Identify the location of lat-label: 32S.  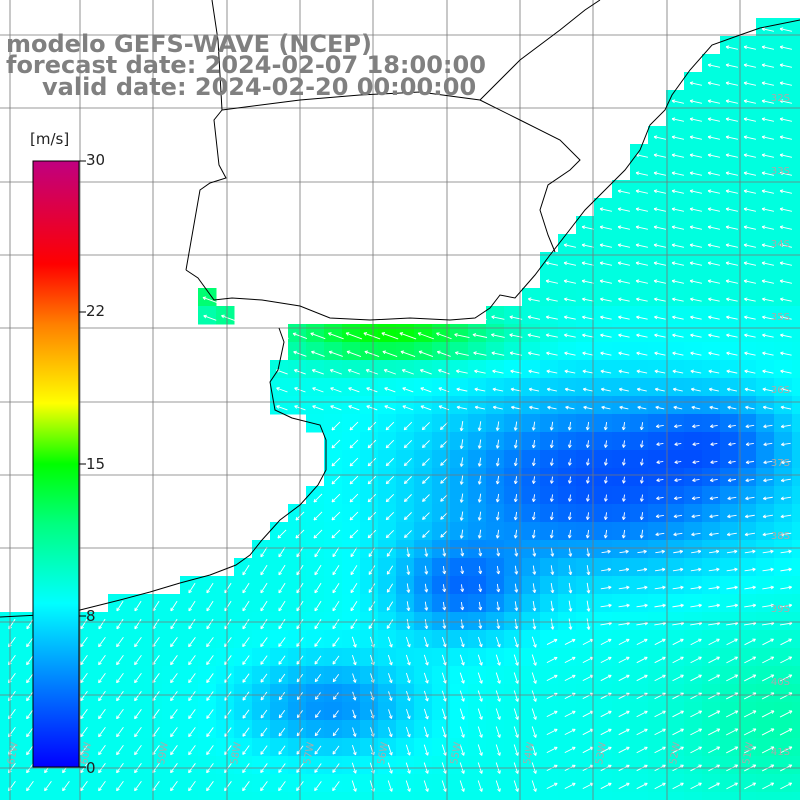
(780, 98).